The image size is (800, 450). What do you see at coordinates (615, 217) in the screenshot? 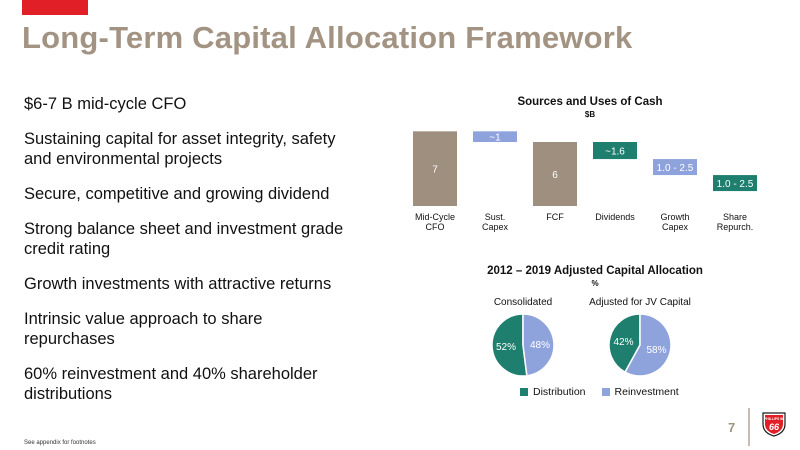
I see `waterfall-category-label: Dividends` at bounding box center [615, 217].